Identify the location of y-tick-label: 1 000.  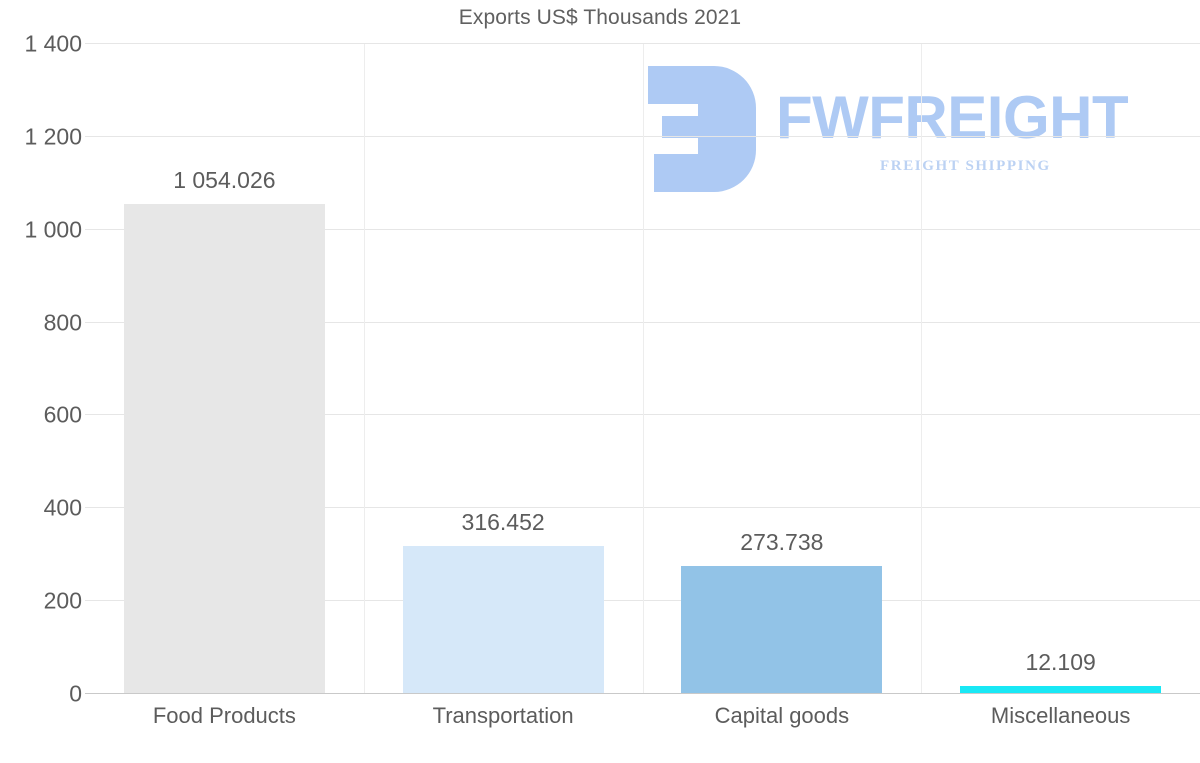
(53, 229).